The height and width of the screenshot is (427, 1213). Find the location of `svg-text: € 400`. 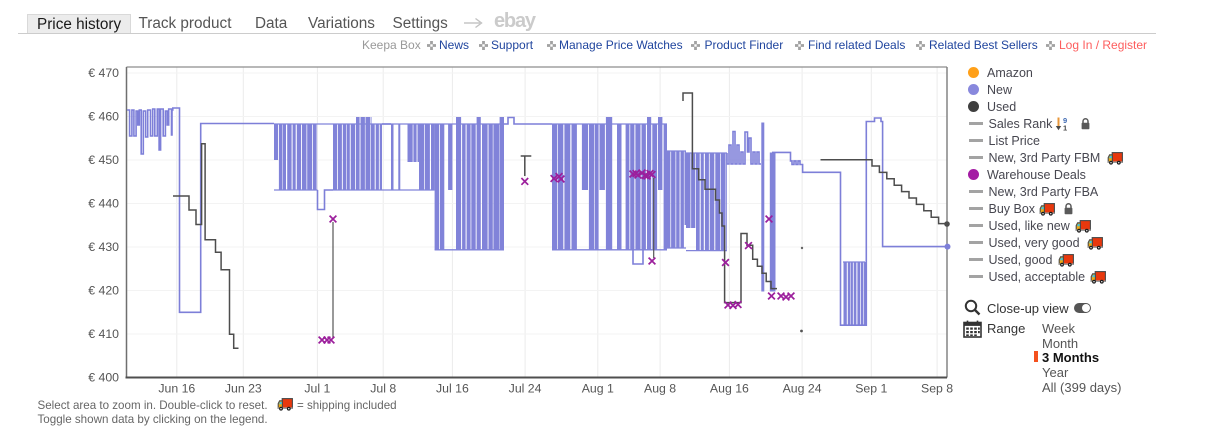

svg-text: € 400 is located at coordinates (103, 378).